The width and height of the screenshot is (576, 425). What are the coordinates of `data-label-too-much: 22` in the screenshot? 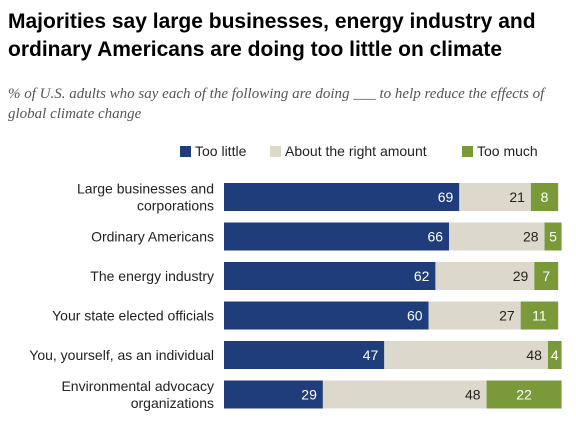 It's located at (524, 395).